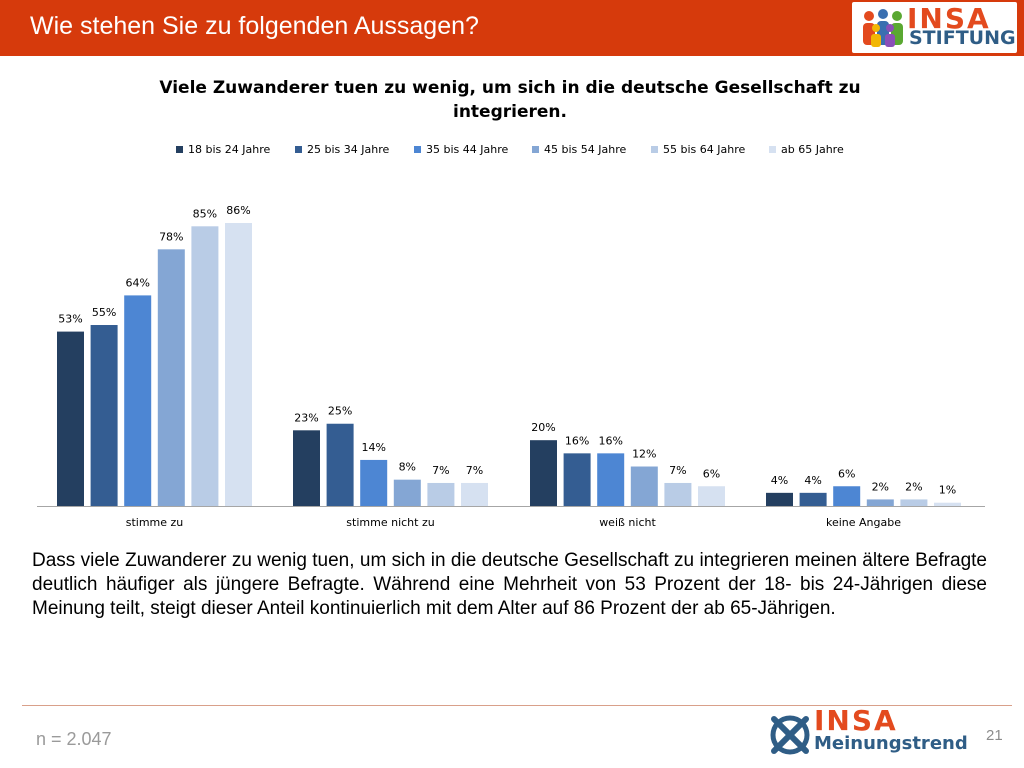 Image resolution: width=1024 pixels, height=768 pixels. I want to click on people-icon, so click(883, 28).